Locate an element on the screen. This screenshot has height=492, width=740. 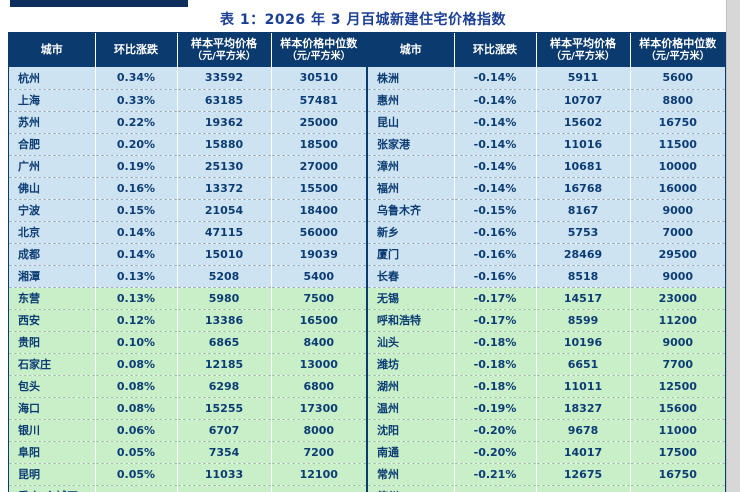
city-cell: 贵阳 is located at coordinates (52, 342).